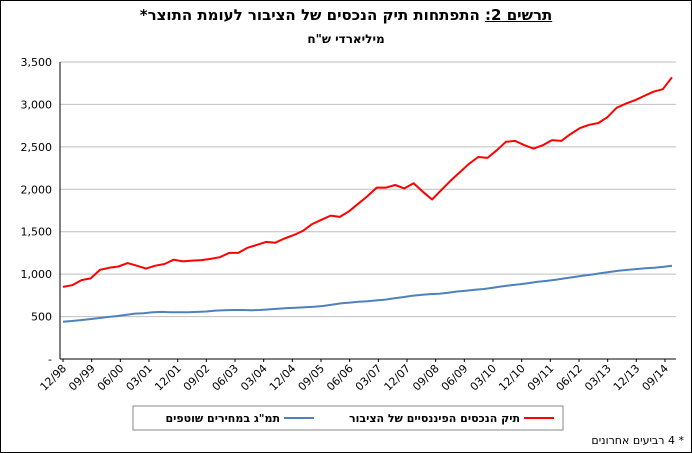 Image resolution: width=692 pixels, height=453 pixels. What do you see at coordinates (111, 378) in the screenshot?
I see `x-tick-label: 06/00` at bounding box center [111, 378].